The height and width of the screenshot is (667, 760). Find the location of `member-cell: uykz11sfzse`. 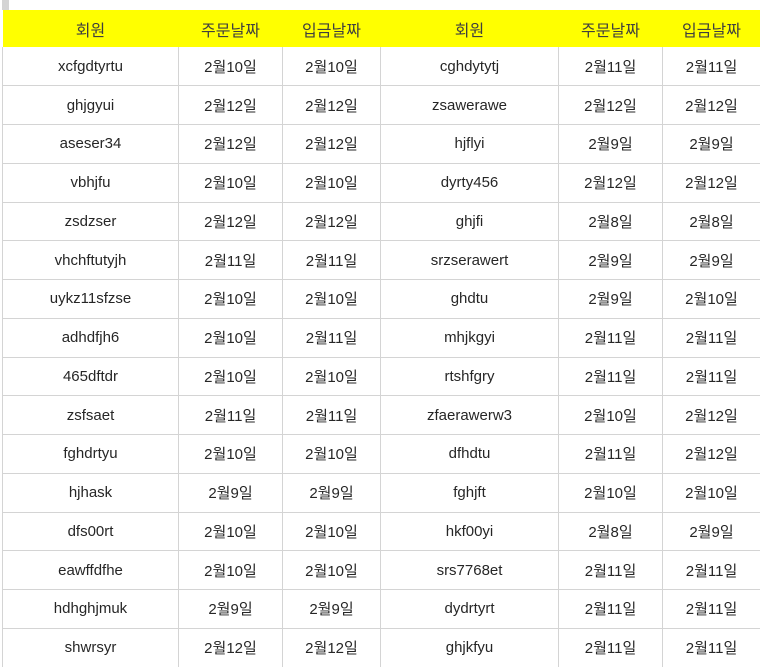

member-cell: uykz11sfzse is located at coordinates (90, 299).